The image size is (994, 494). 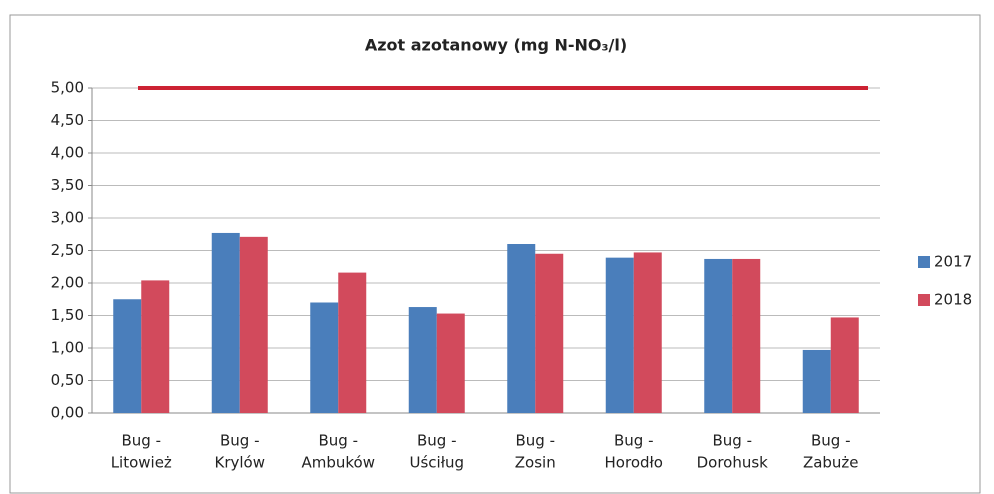 I want to click on y-tick-label: 2,50, so click(x=67, y=250).